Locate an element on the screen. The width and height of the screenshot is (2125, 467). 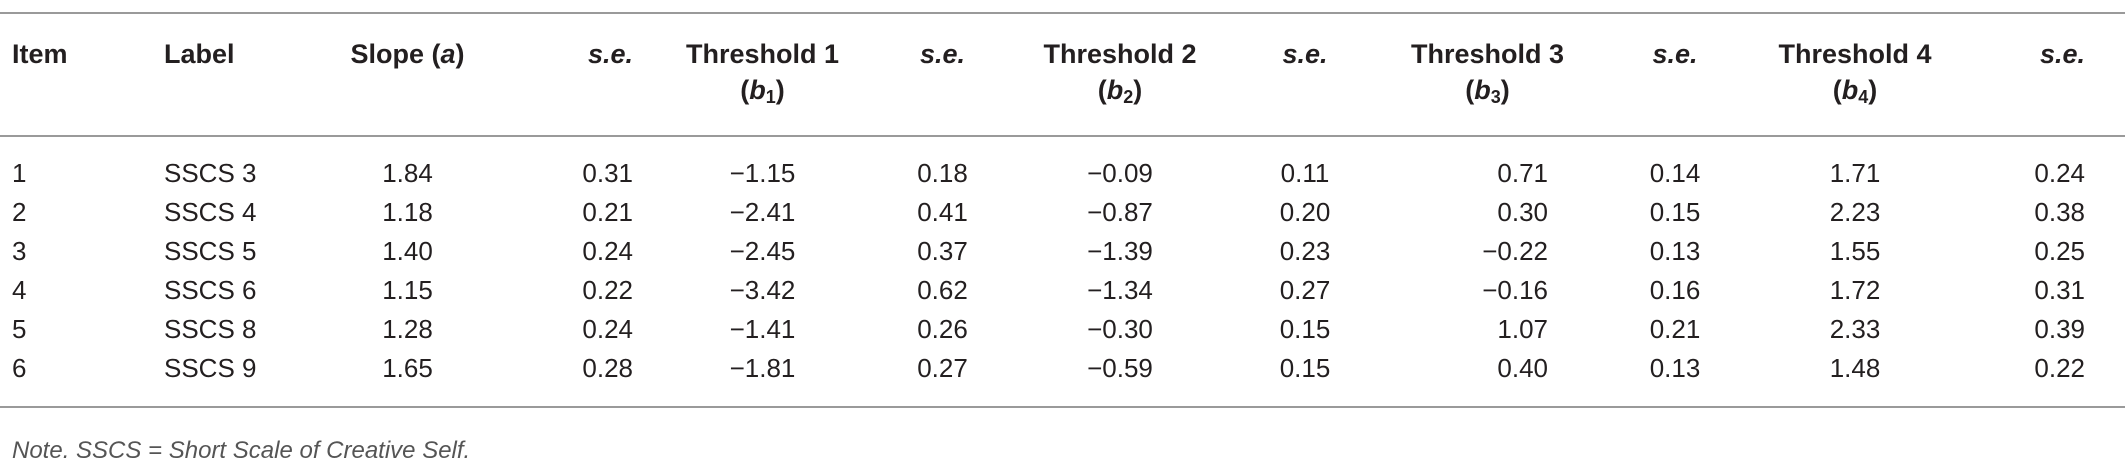
cell-item: 4 is located at coordinates (19, 290).